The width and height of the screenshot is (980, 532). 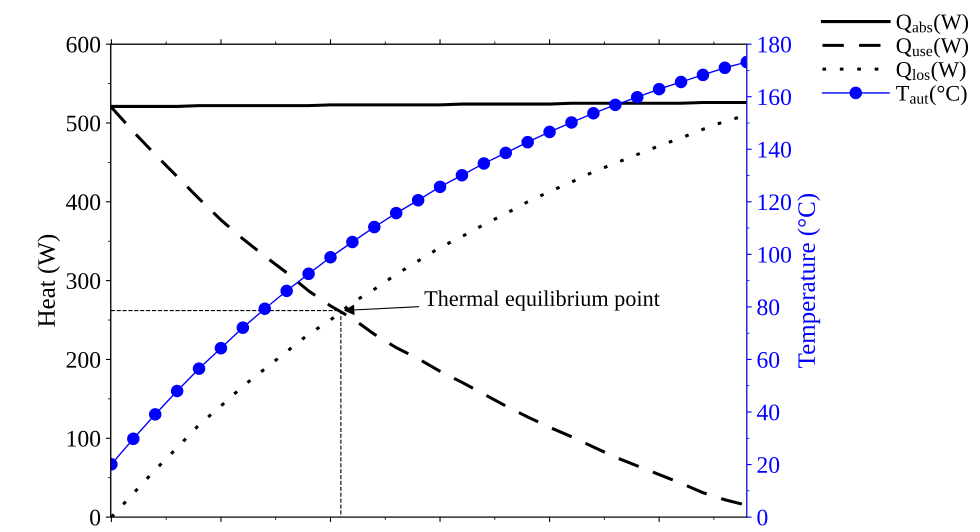 What do you see at coordinates (774, 150) in the screenshot?
I see `y2-tick-label: 140` at bounding box center [774, 150].